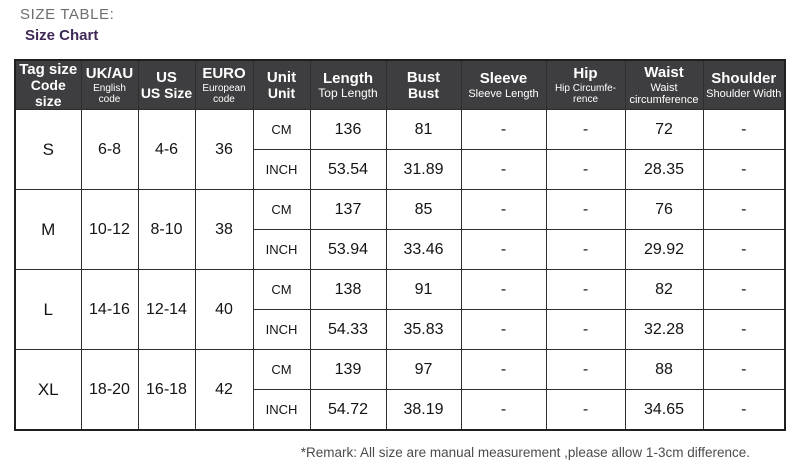 Image resolution: width=790 pixels, height=467 pixels. I want to click on col-header-shoulder: Shoulder Shoulder Width, so click(744, 85).